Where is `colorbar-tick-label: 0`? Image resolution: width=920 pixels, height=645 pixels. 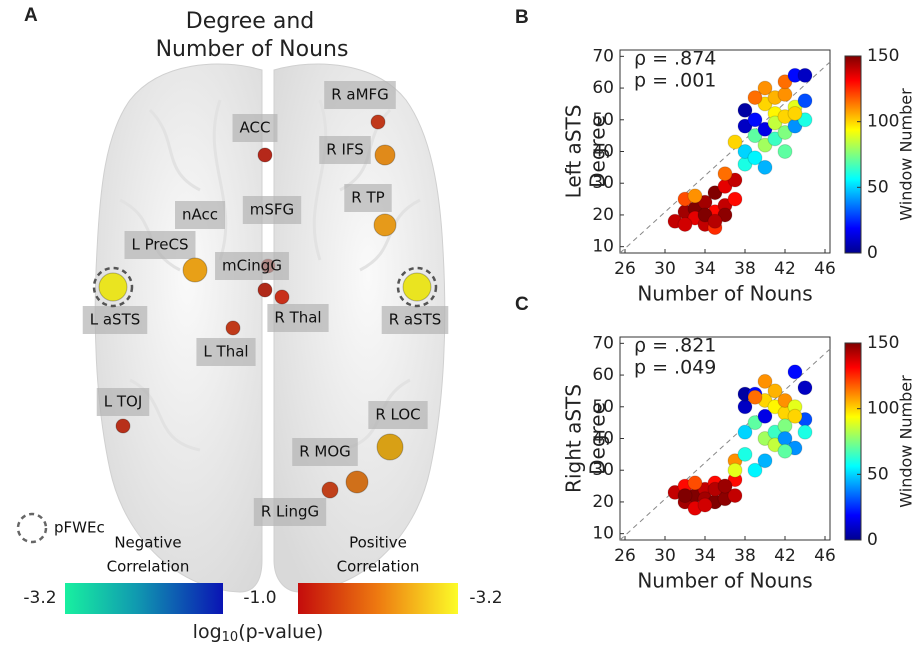 colorbar-tick-label: 0 is located at coordinates (872, 540).